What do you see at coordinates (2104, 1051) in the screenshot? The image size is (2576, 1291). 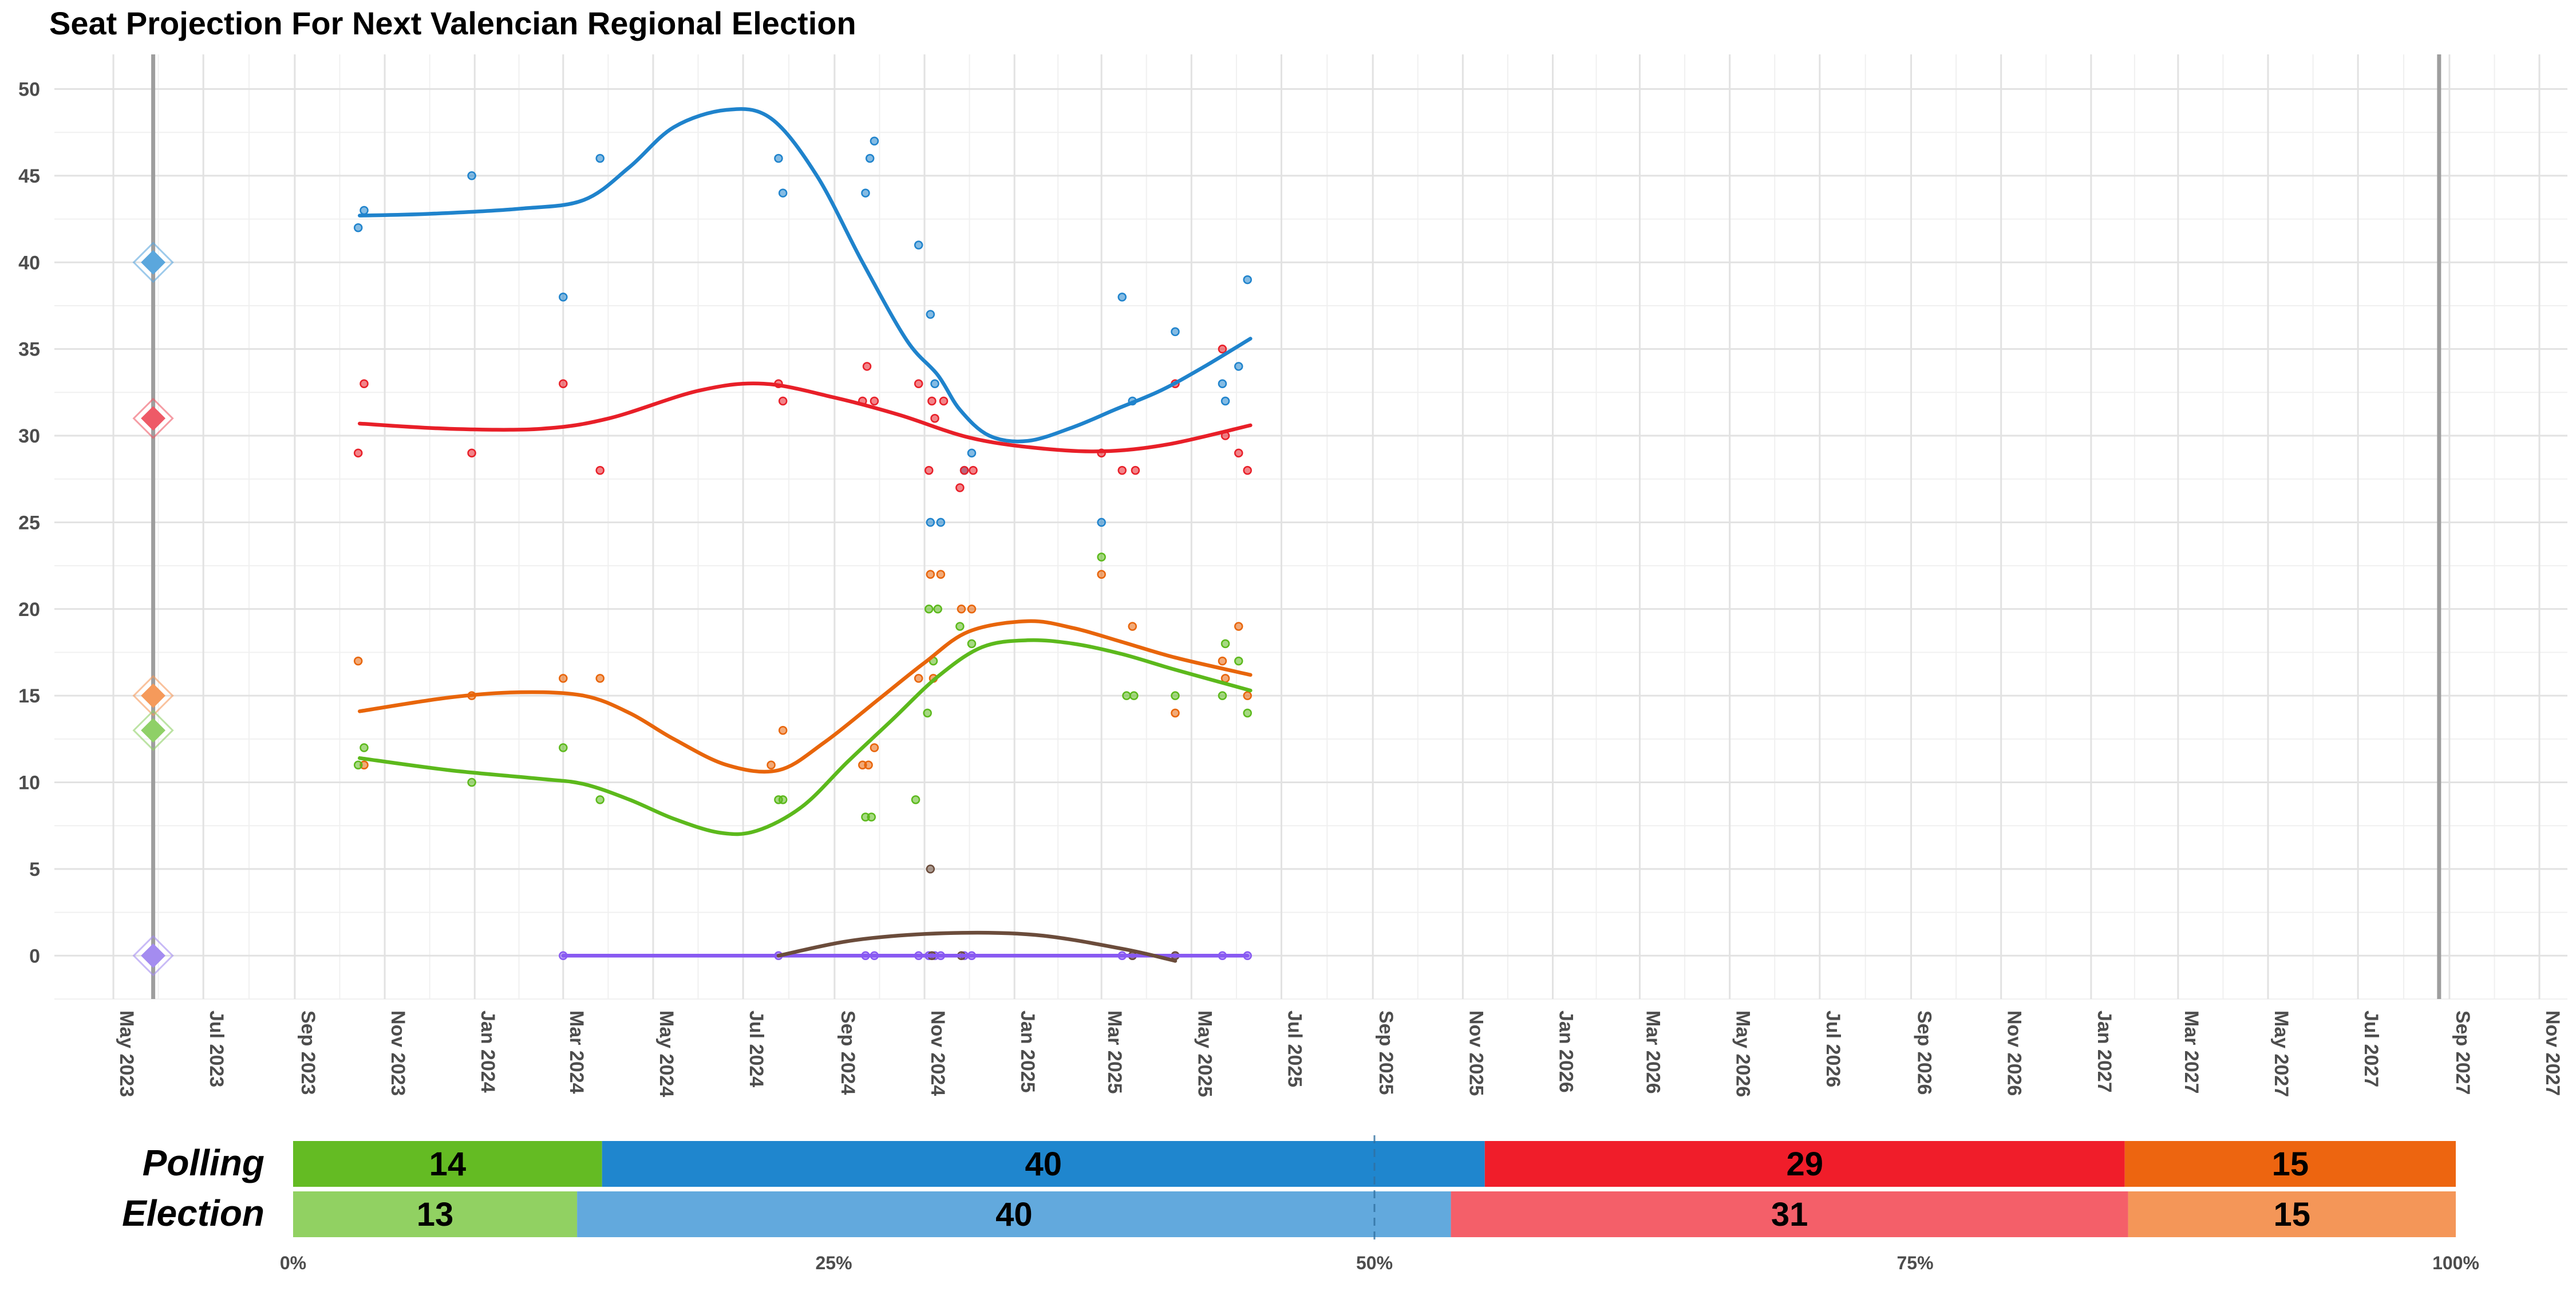 I see `x-tick-label: Jan 2027` at bounding box center [2104, 1051].